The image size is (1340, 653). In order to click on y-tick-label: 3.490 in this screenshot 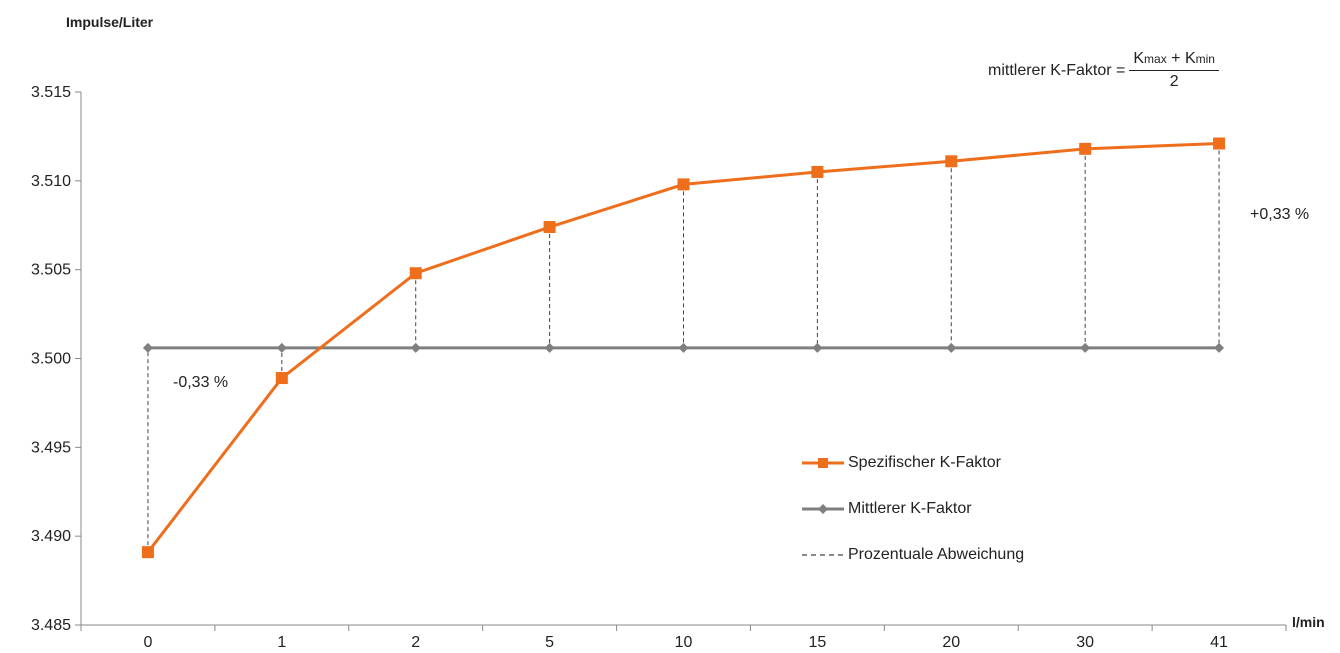, I will do `click(51, 536)`.